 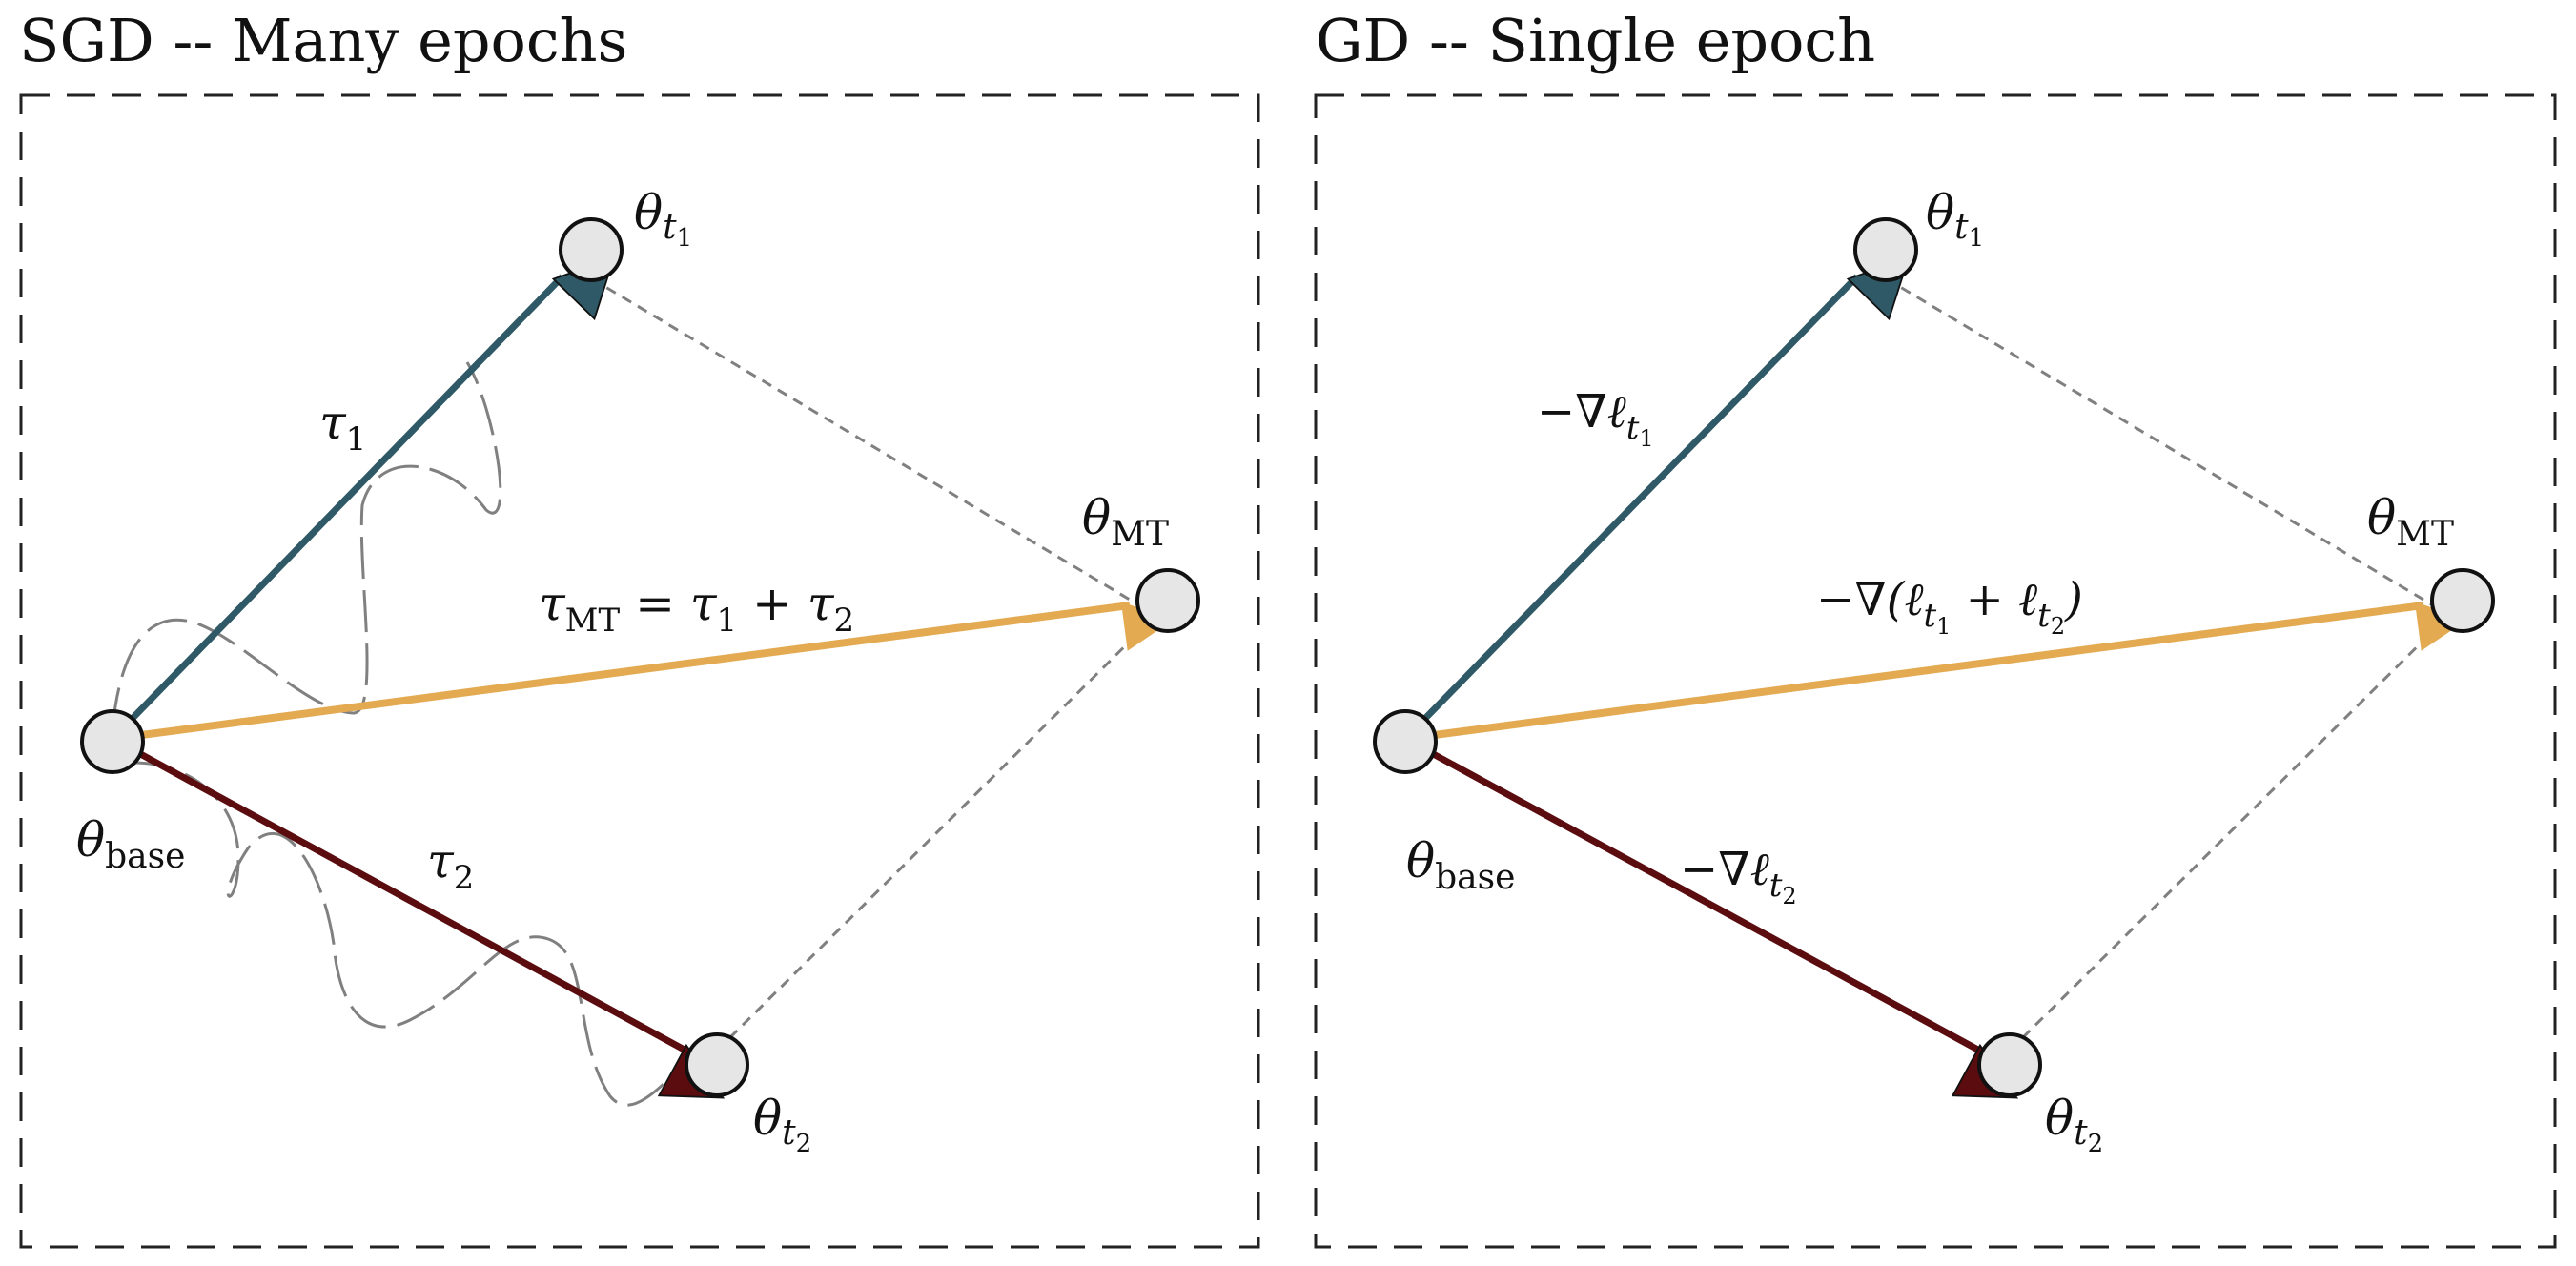 What do you see at coordinates (2410, 522) in the screenshot?
I see `label-theta-mt-gd: θMT` at bounding box center [2410, 522].